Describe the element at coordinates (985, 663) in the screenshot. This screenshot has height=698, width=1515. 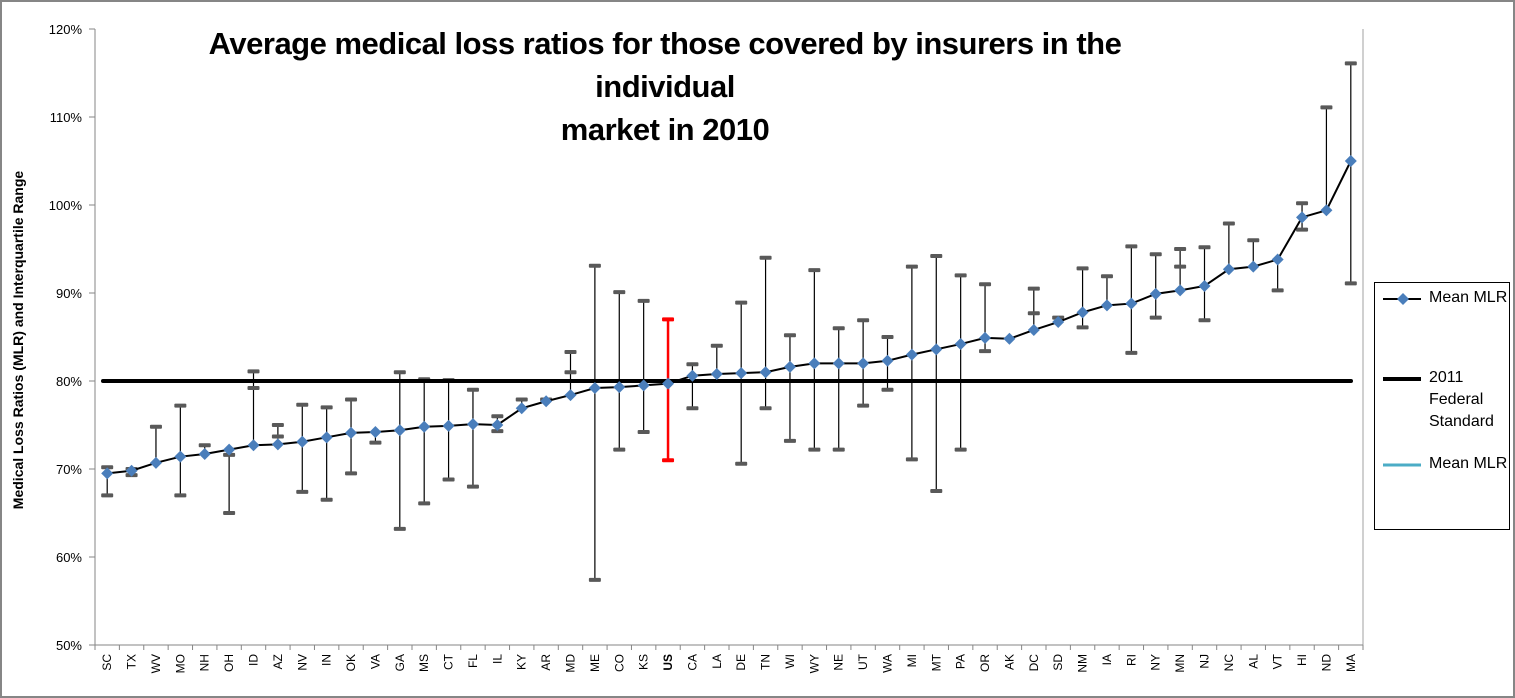
I see `x-category-label: OR` at that location.